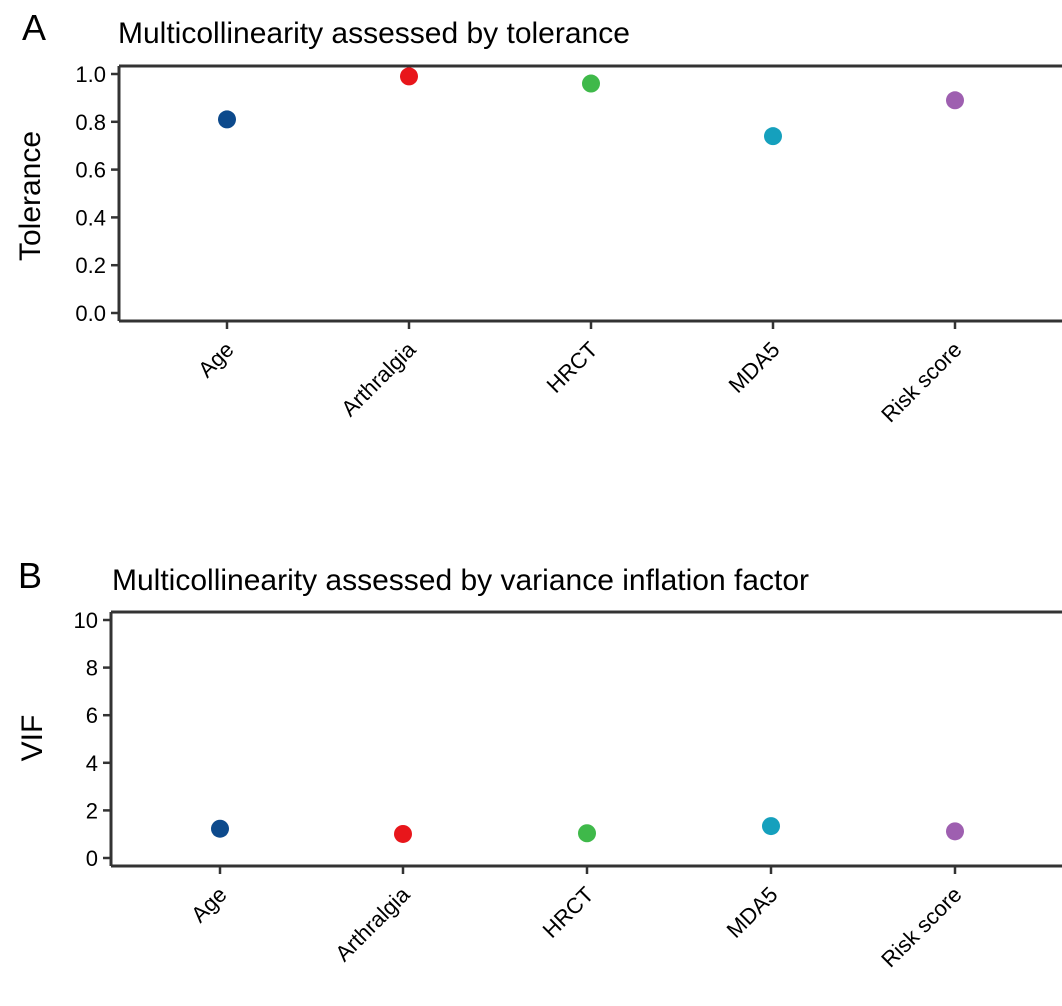  Describe the element at coordinates (220, 829) in the screenshot. I see `panel-b-point-age` at that location.